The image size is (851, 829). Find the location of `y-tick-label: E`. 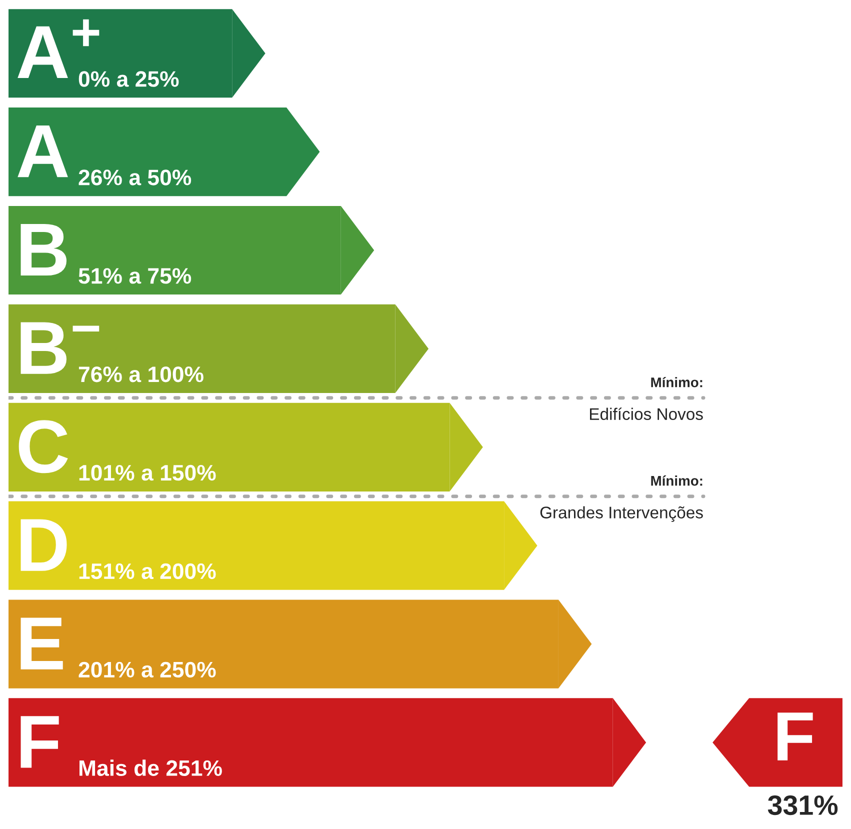

y-tick-label: E is located at coordinates (41, 644).